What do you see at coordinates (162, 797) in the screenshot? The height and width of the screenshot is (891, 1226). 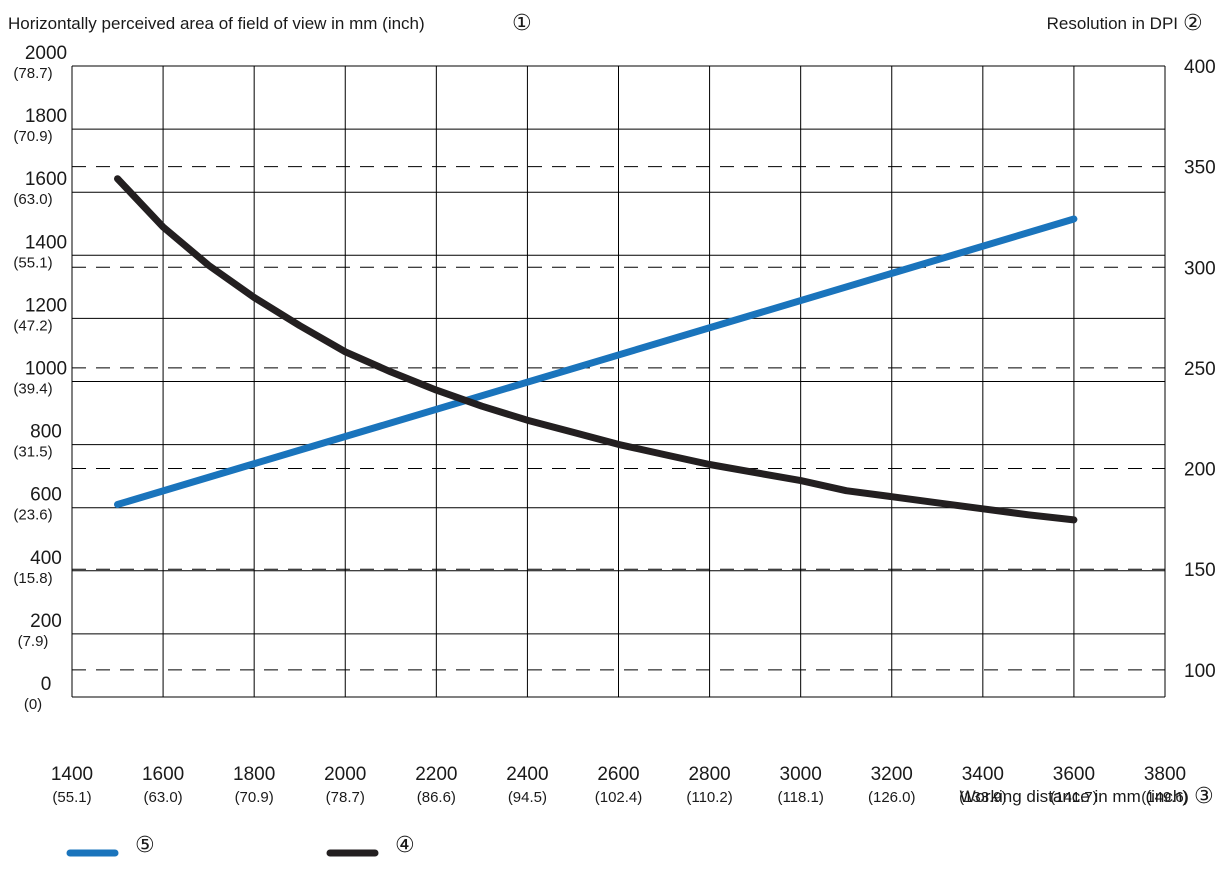 I see `x-tick-sublabel: (63.0)` at bounding box center [162, 797].